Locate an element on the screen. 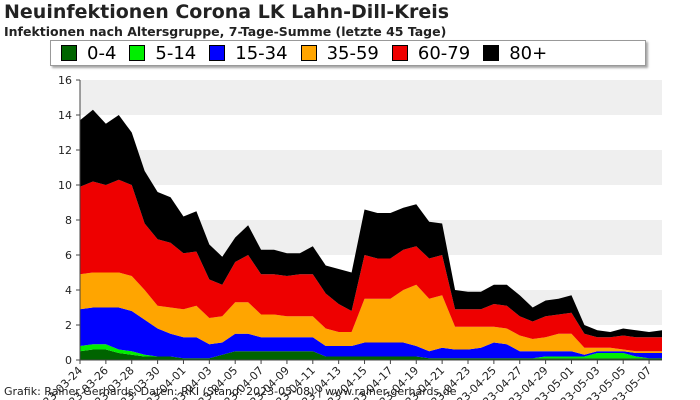  y-tick-label: 4 is located at coordinates (68, 290).